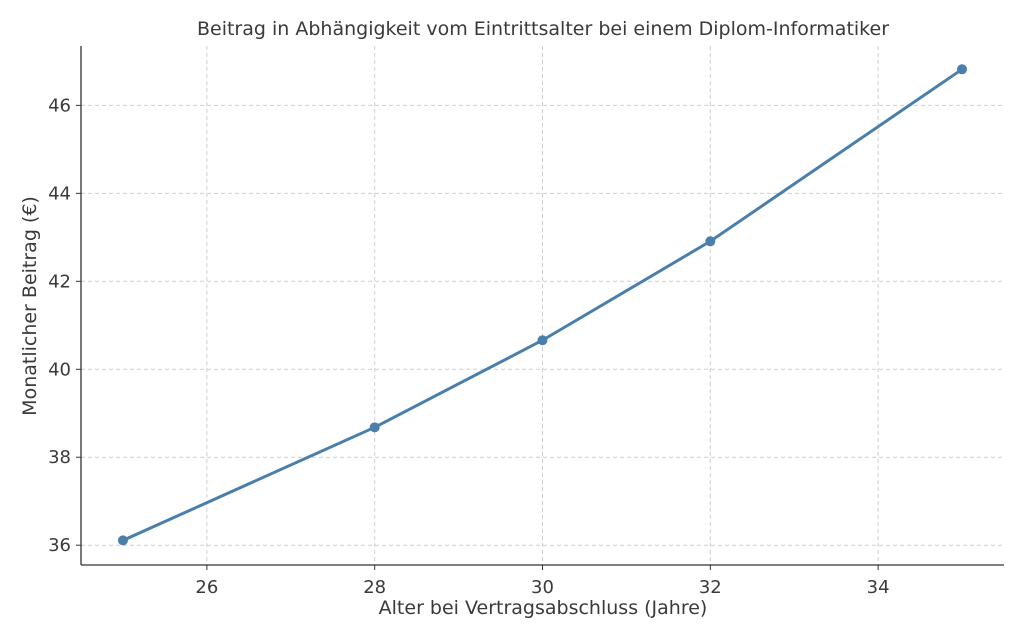 The width and height of the screenshot is (1024, 640). What do you see at coordinates (30, 306) in the screenshot?
I see `y-axis-label: Monatlicher Beitrag (€)` at bounding box center [30, 306].